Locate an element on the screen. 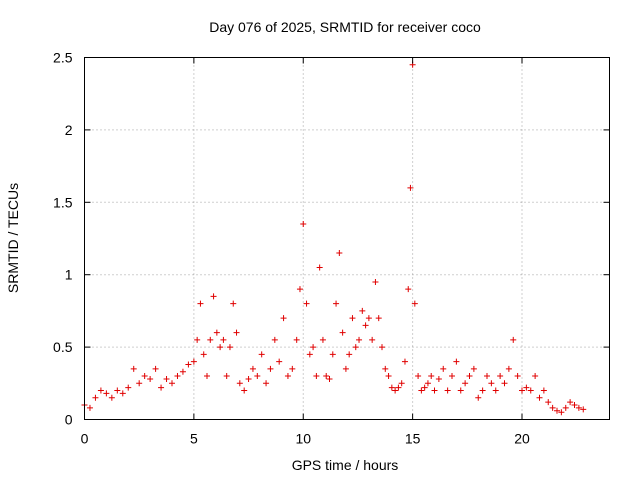 The height and width of the screenshot is (480, 640). y-tick-label: 0 is located at coordinates (69, 420).